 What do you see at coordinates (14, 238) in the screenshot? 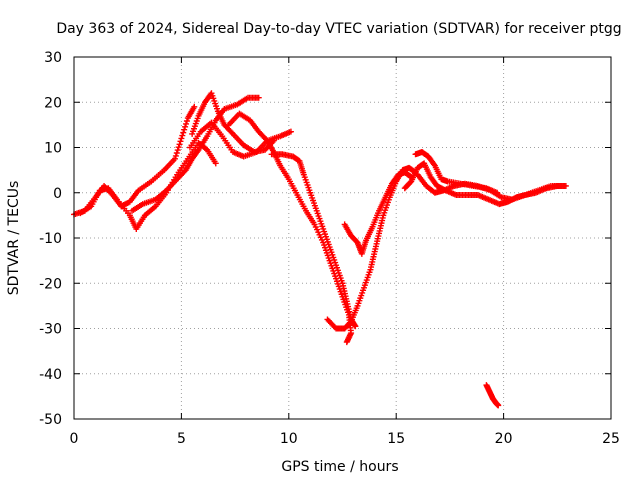
I see `y-axis-label: SDTVAR / TECUs` at bounding box center [14, 238].